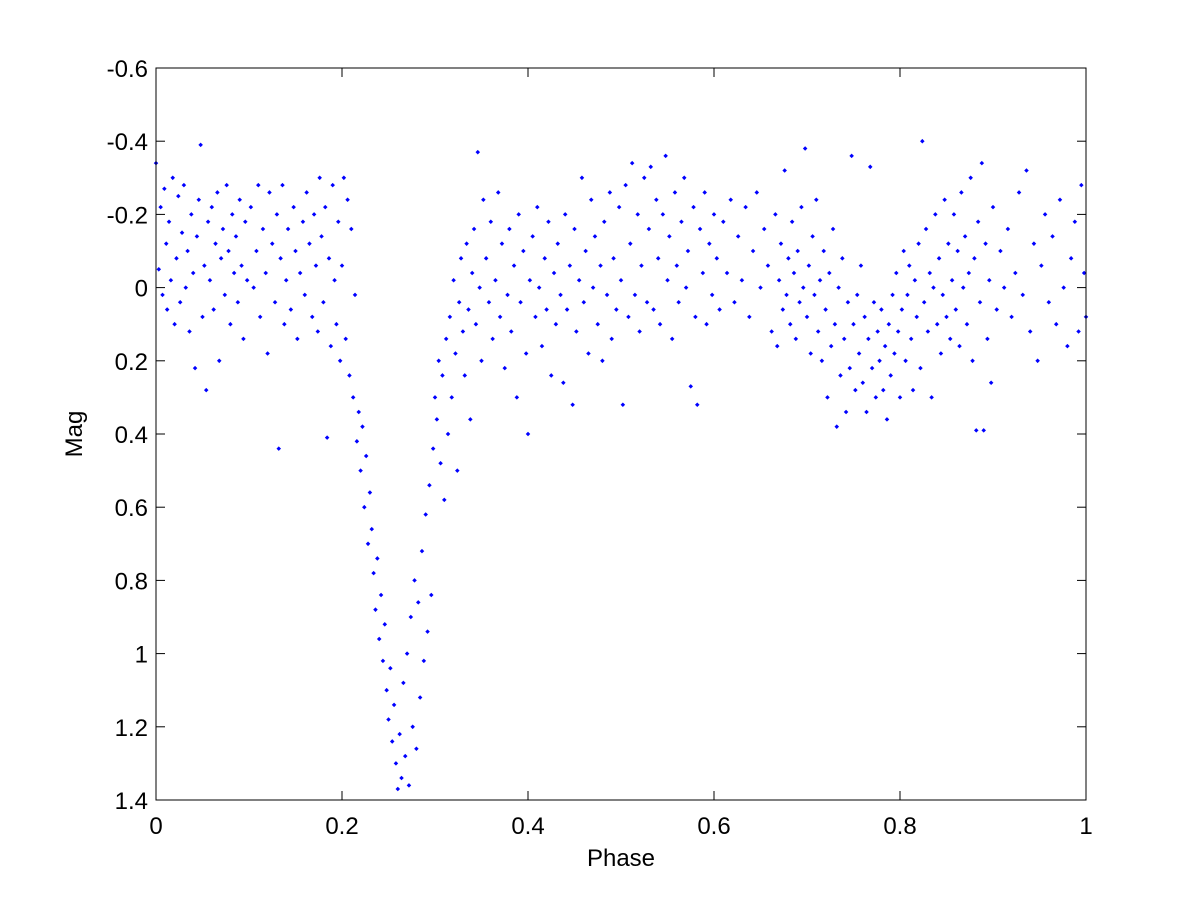 Image resolution: width=1200 pixels, height=900 pixels. What do you see at coordinates (131, 508) in the screenshot?
I see `y-tick-label: 0.6` at bounding box center [131, 508].